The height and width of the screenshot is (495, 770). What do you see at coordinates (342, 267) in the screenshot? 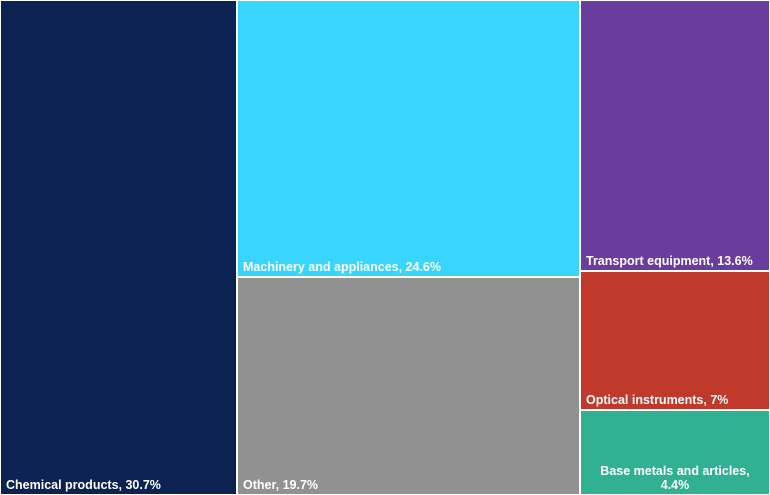
I see `tile-label-machinery-and-appliances: Machinery and appliances, 24.6%` at bounding box center [342, 267].